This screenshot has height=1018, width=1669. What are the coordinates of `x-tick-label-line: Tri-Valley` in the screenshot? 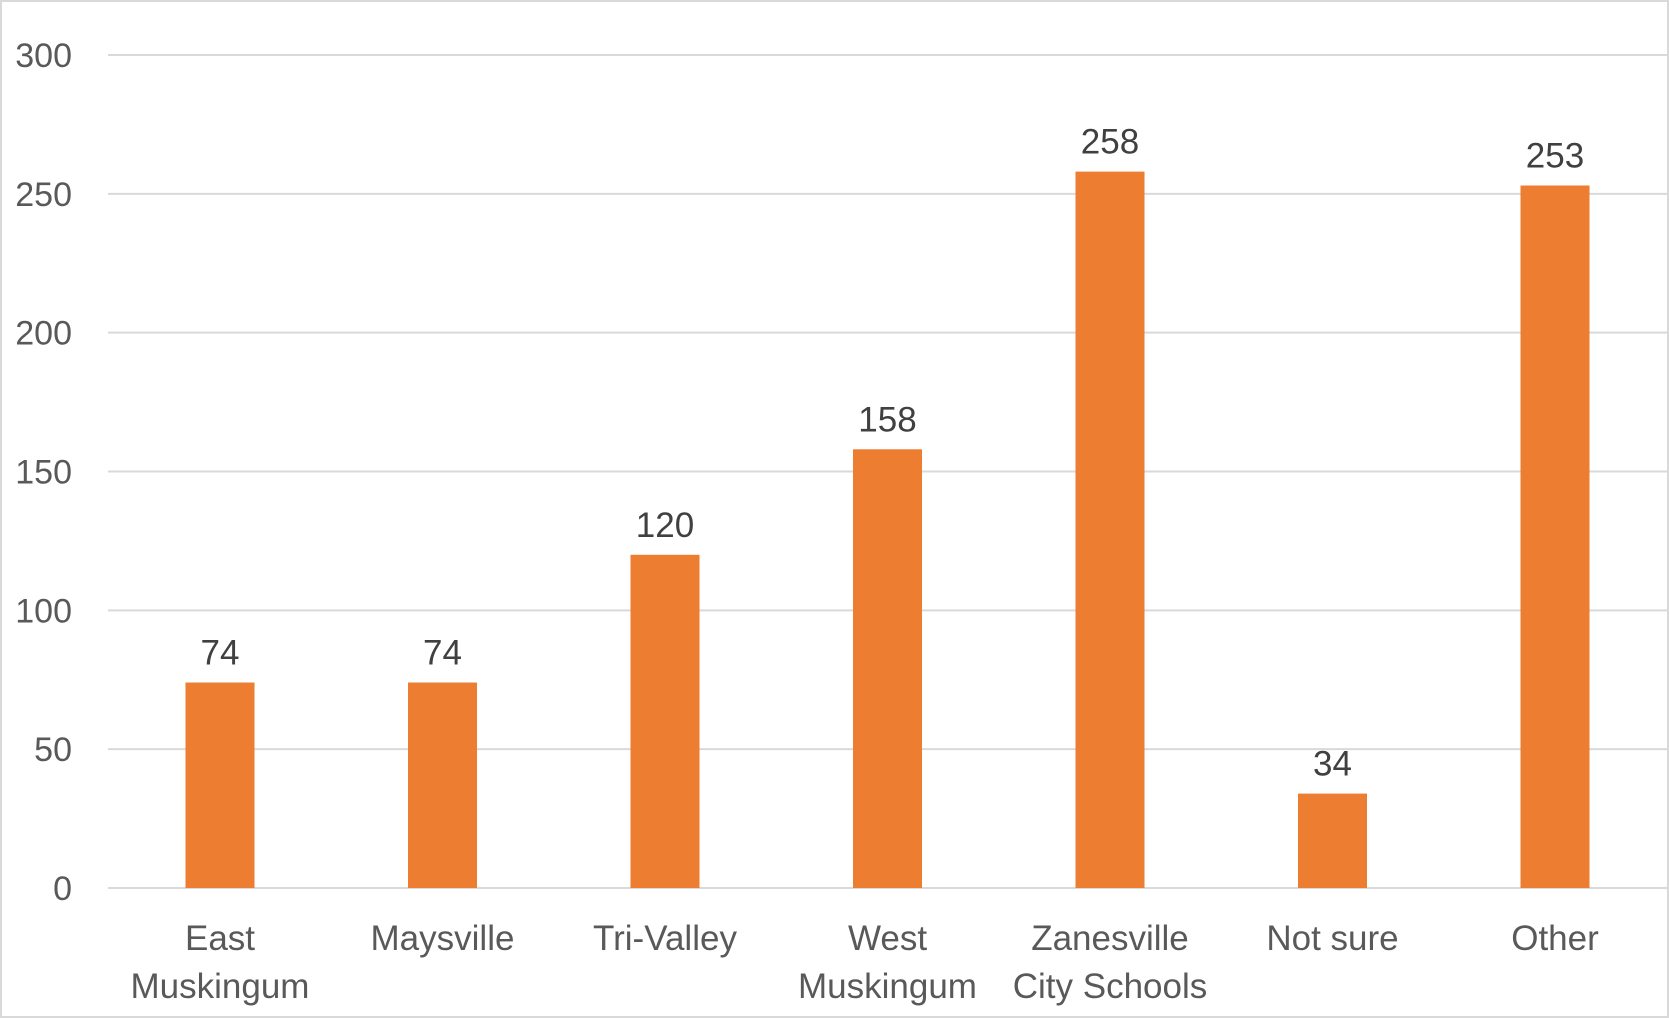 It's located at (665, 938).